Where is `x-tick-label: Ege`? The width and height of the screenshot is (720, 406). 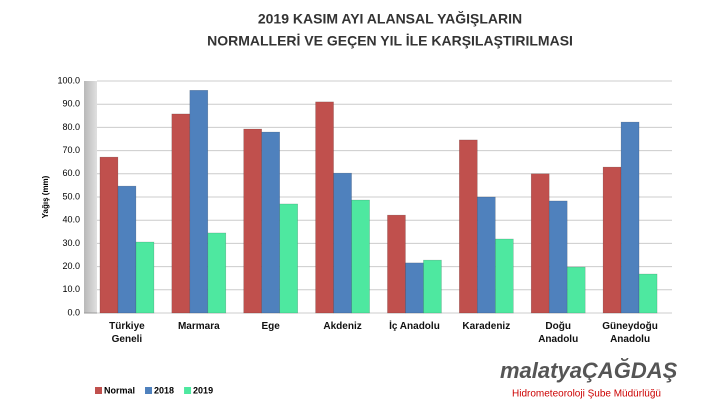
x-tick-label: Ege is located at coordinates (270, 326).